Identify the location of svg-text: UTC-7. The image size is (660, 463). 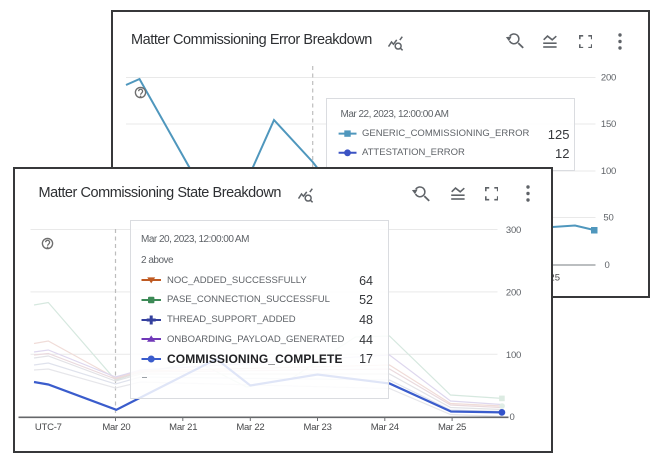
(47, 427).